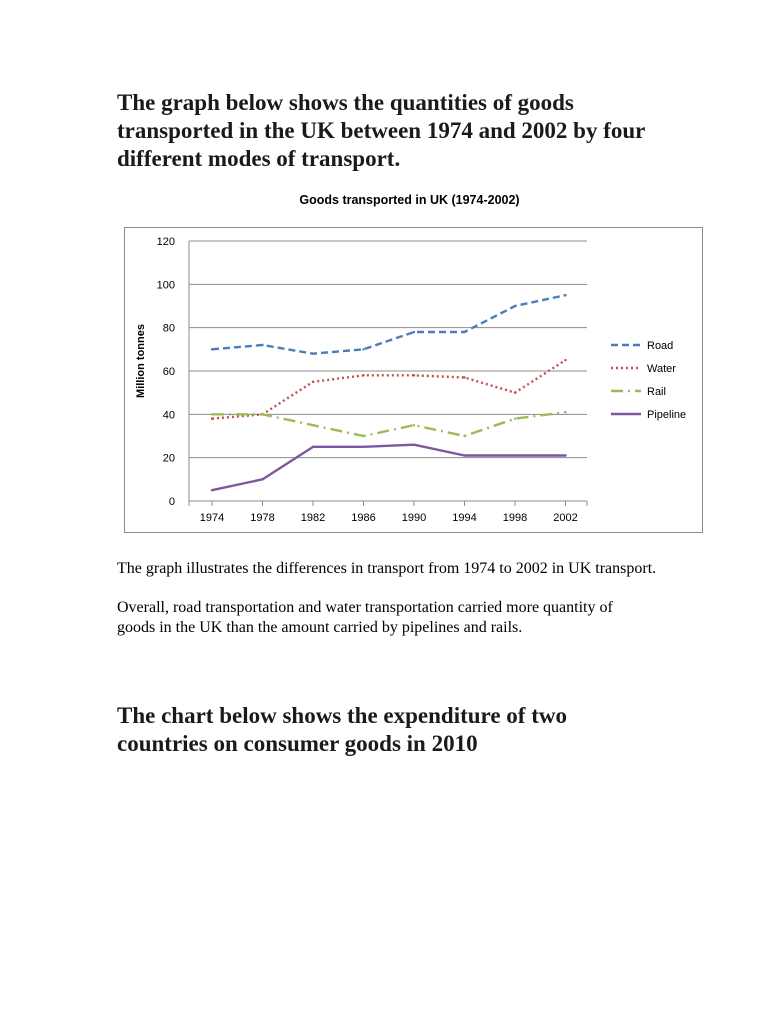 The width and height of the screenshot is (768, 1024). What do you see at coordinates (656, 392) in the screenshot?
I see `legend-label-rail: Rail` at bounding box center [656, 392].